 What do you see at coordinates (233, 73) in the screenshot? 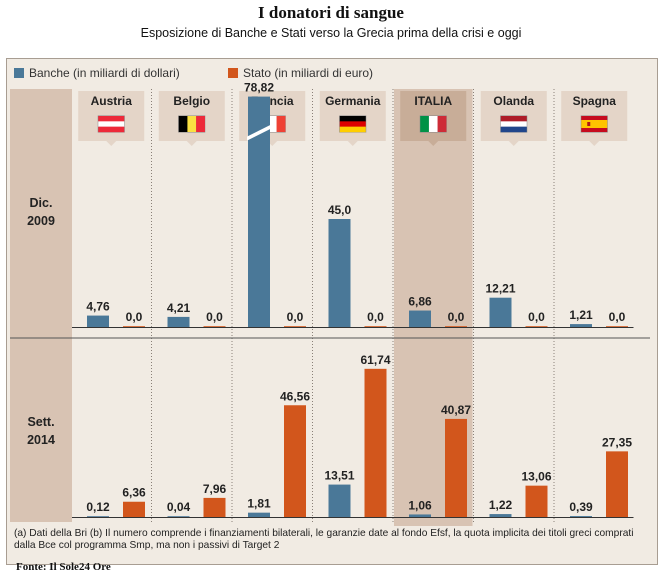
I see `legend-state-swatch` at bounding box center [233, 73].